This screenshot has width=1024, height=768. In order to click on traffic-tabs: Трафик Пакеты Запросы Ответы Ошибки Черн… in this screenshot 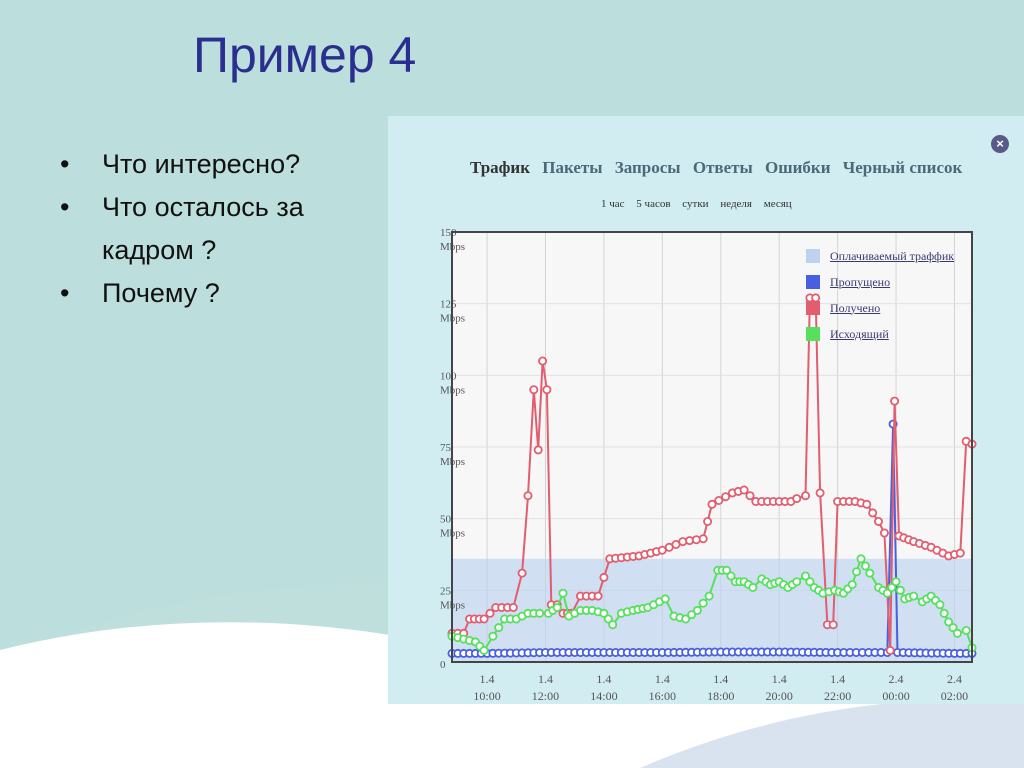, I will do `click(720, 168)`.